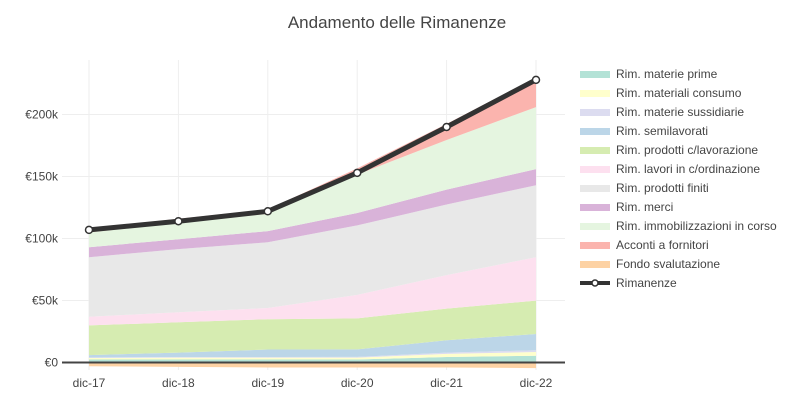 The image size is (793, 400). I want to click on legend-item: Rim. prodotti c/lavorazione, so click(669, 150).